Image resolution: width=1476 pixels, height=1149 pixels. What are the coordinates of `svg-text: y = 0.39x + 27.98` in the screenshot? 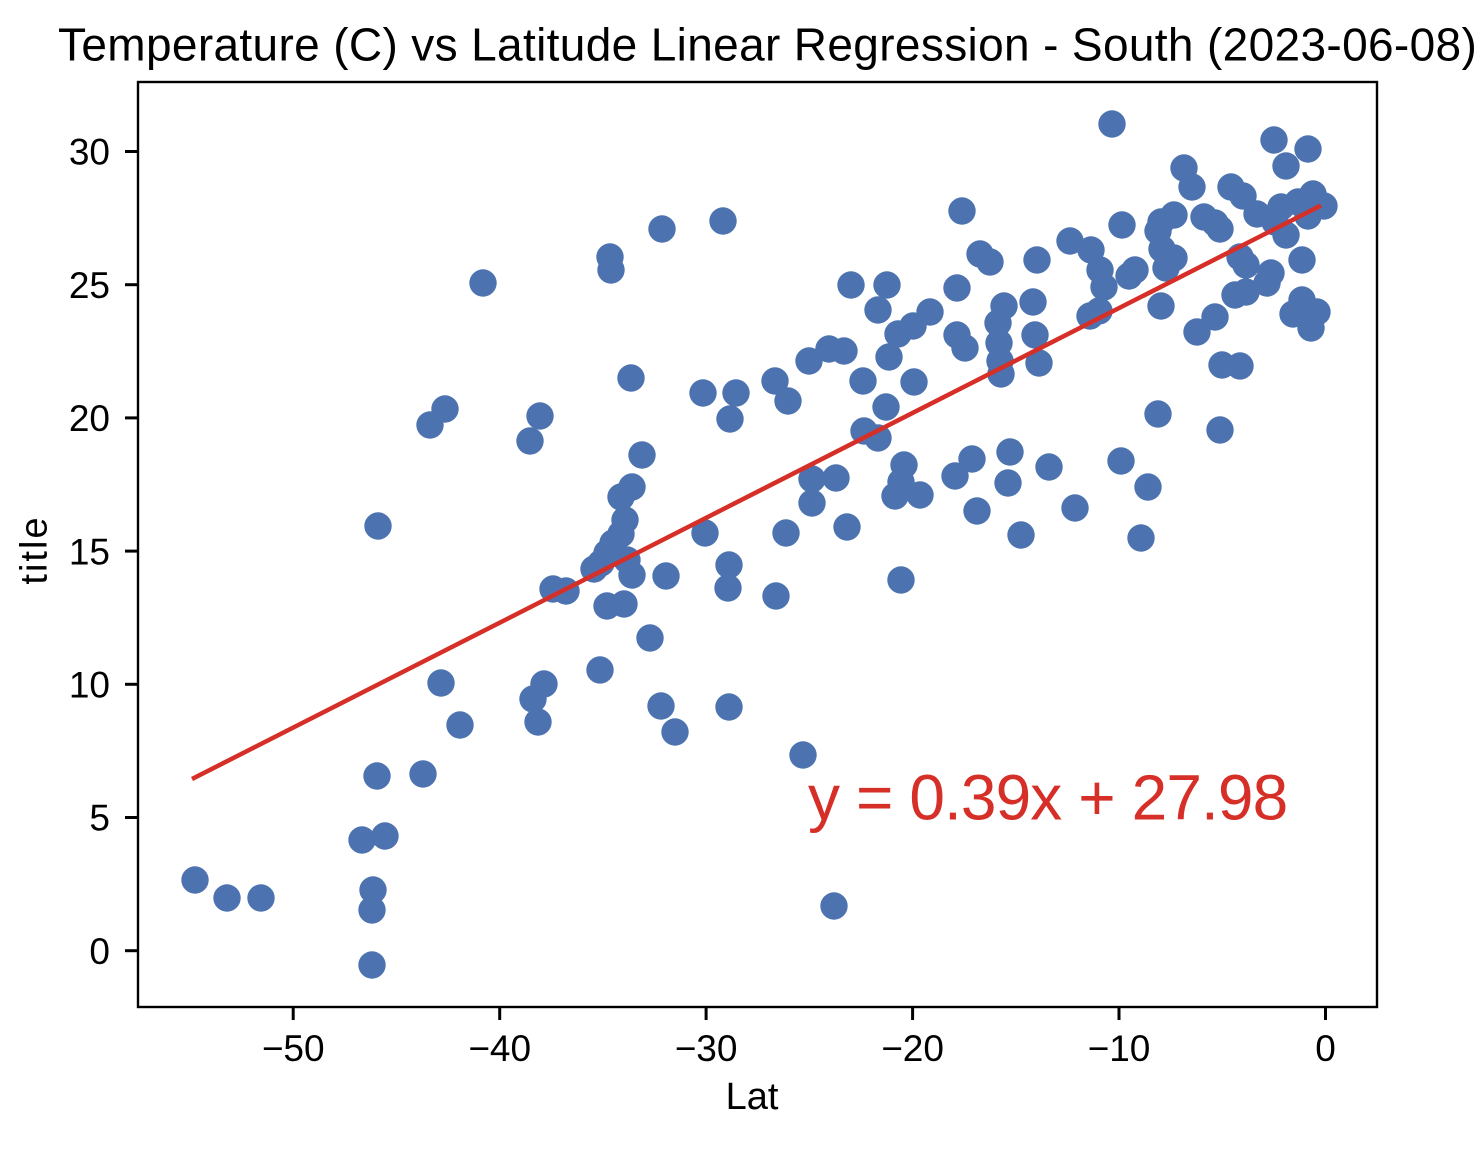 It's located at (1047, 798).